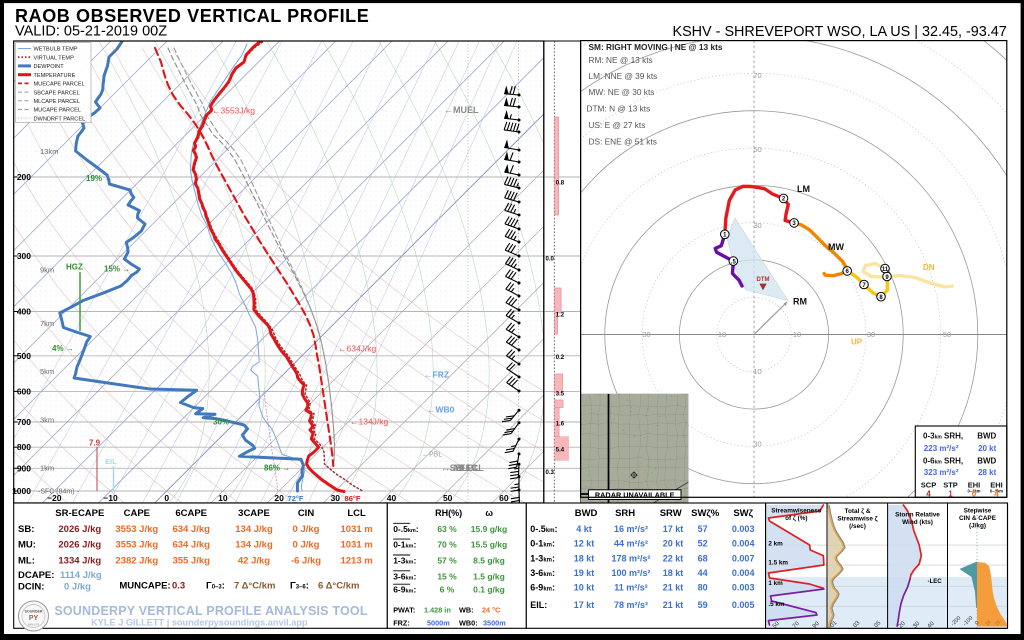 The width and height of the screenshot is (1024, 640). Describe the element at coordinates (79, 545) in the screenshot. I see `svg-text: 2026 J/kg` at that location.